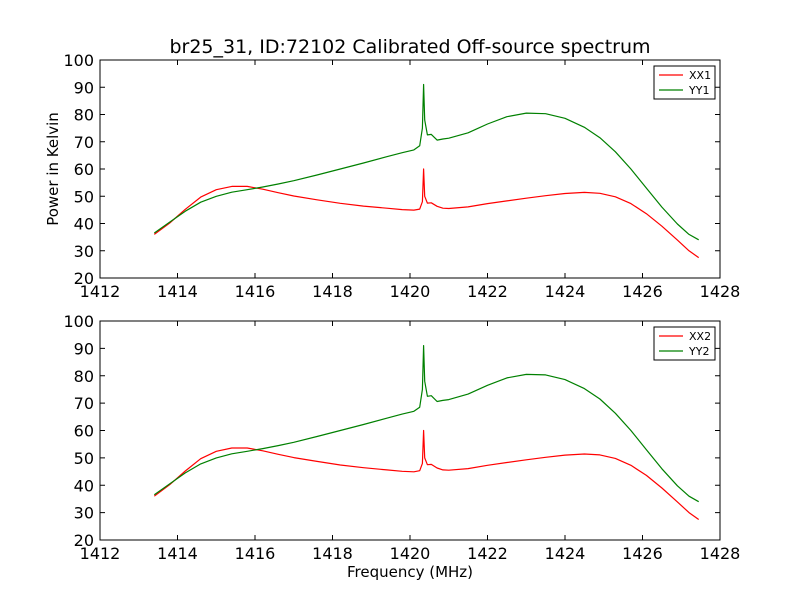  What do you see at coordinates (426, 213) in the screenshot?
I see `series-line-xx1` at bounding box center [426, 213].